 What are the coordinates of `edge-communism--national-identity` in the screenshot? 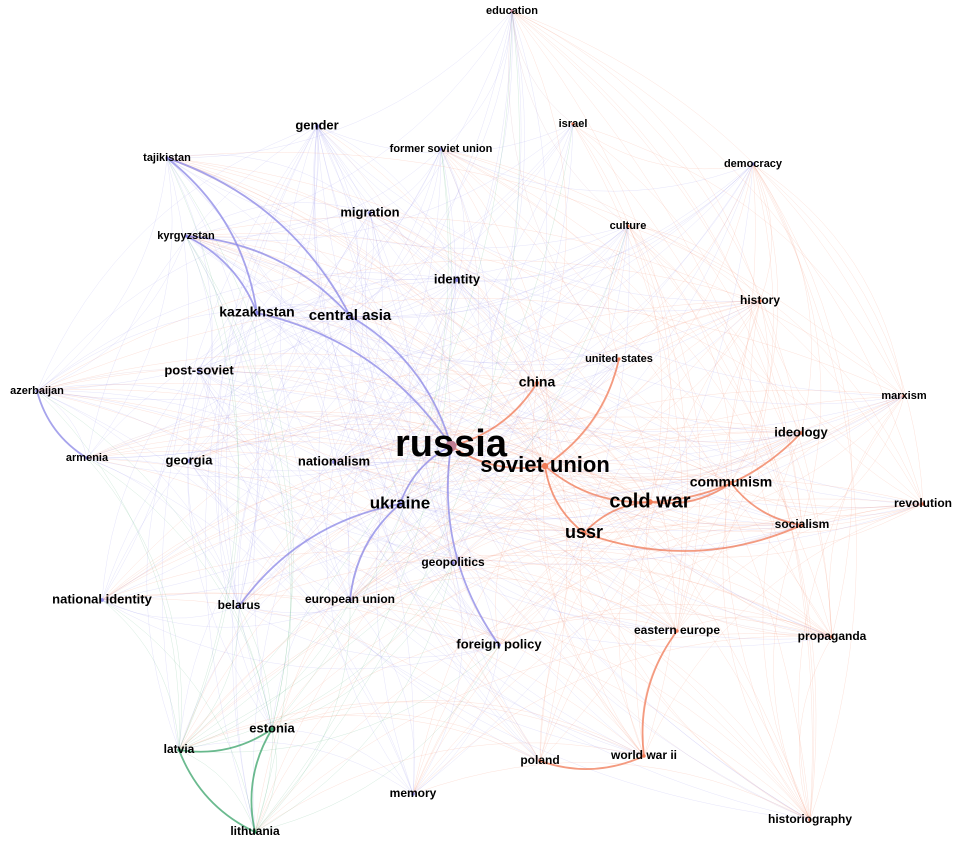 It's located at (416, 530).